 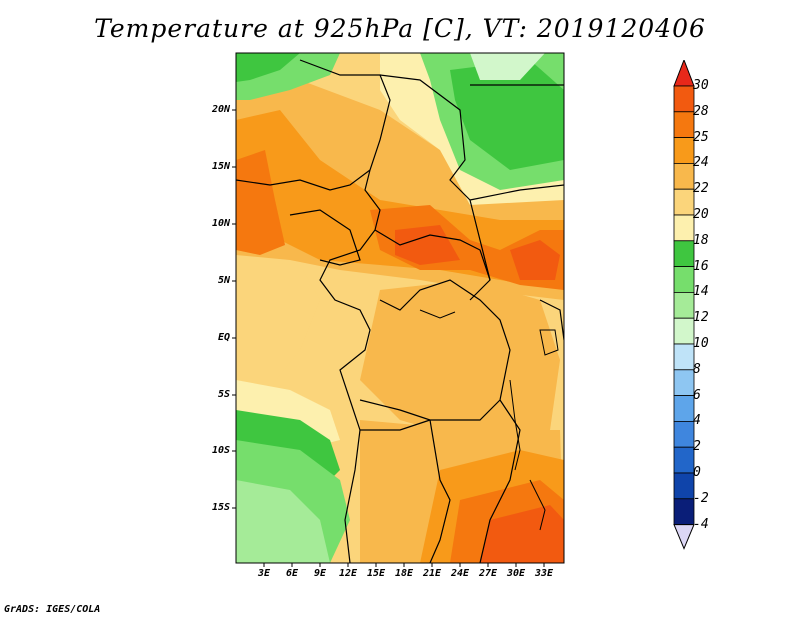 What do you see at coordinates (701, 524) in the screenshot?
I see `colorbar-label: -4` at bounding box center [701, 524].